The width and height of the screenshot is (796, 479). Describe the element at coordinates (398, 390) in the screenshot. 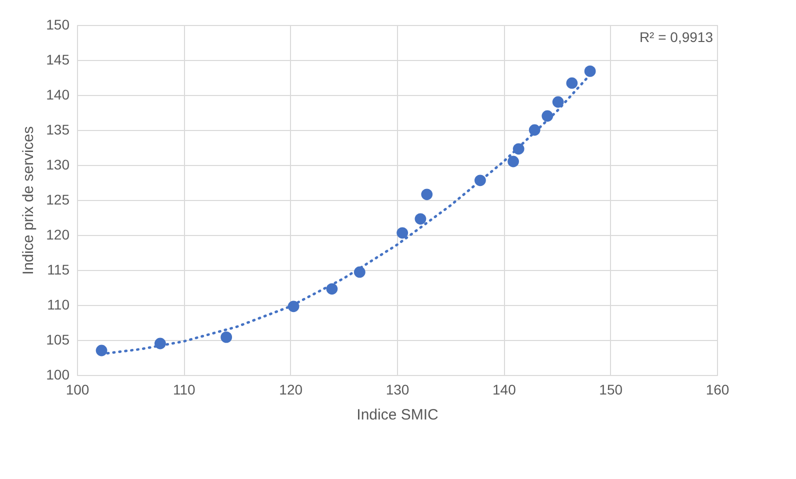

I see `x-tick-label: 130` at that location.